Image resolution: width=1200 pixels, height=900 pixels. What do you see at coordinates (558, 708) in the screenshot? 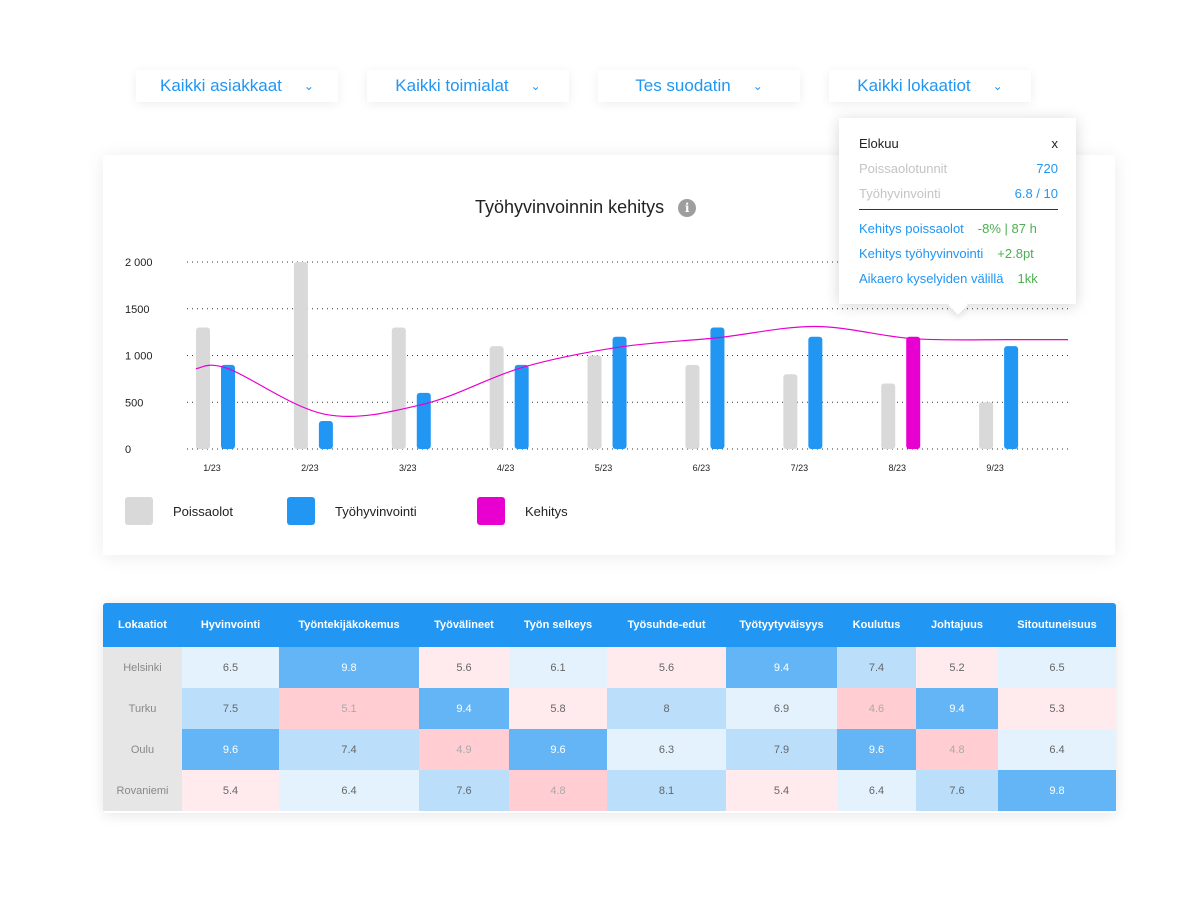
I see `table-cell: 5.8` at bounding box center [558, 708].